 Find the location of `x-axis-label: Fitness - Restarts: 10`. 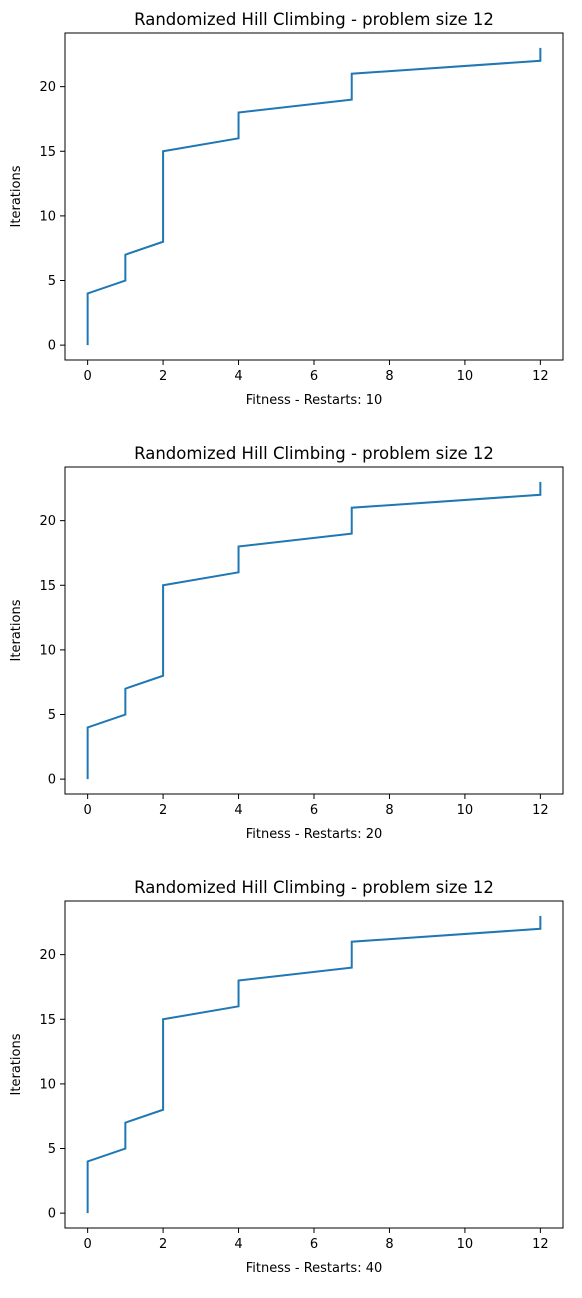

x-axis-label: Fitness - Restarts: 10 is located at coordinates (314, 400).